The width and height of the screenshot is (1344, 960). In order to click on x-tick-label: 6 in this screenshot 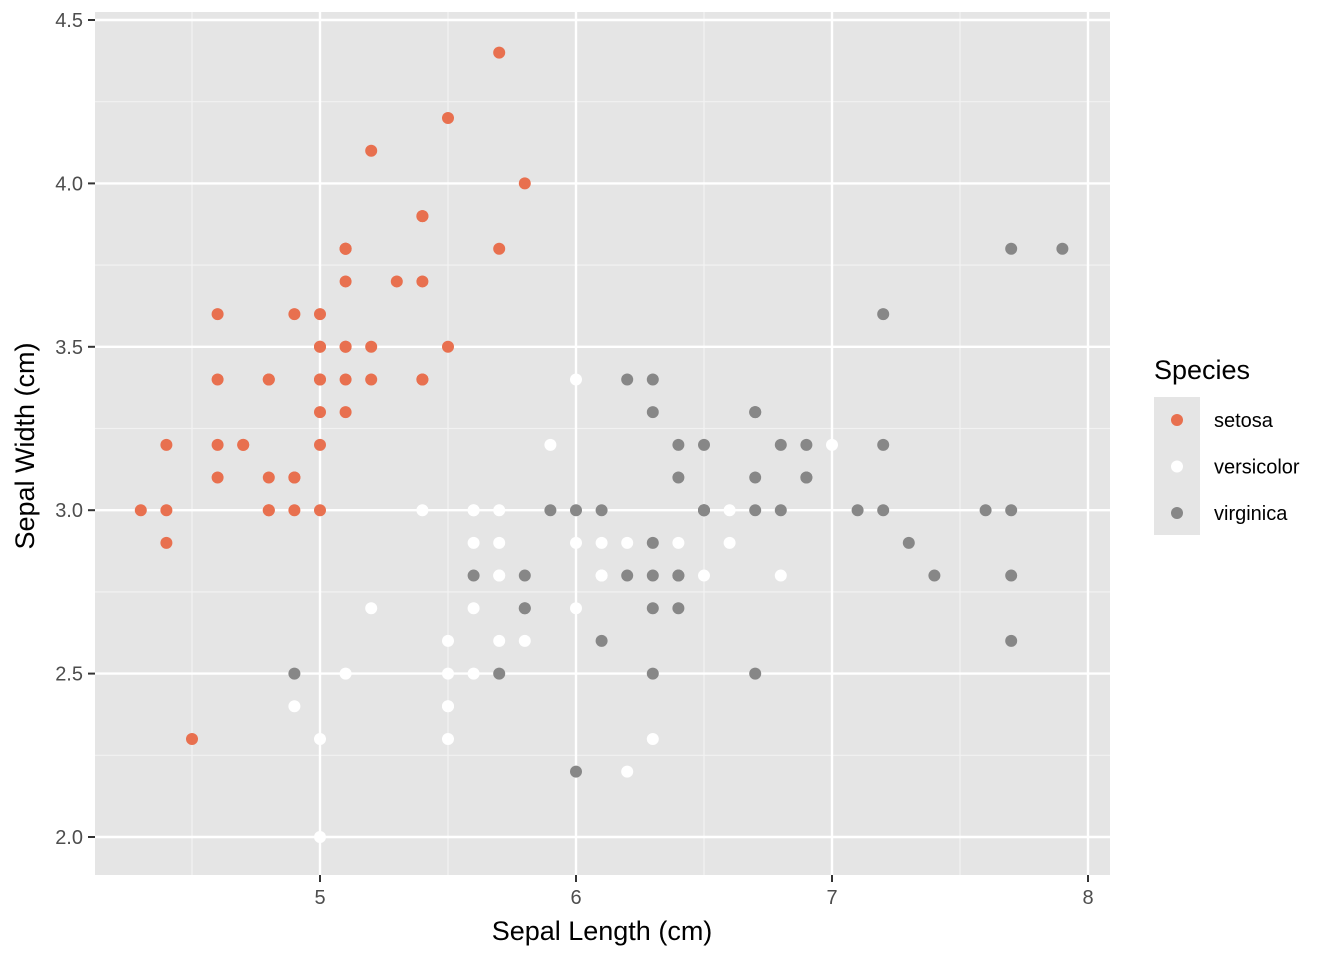, I will do `click(575, 898)`.